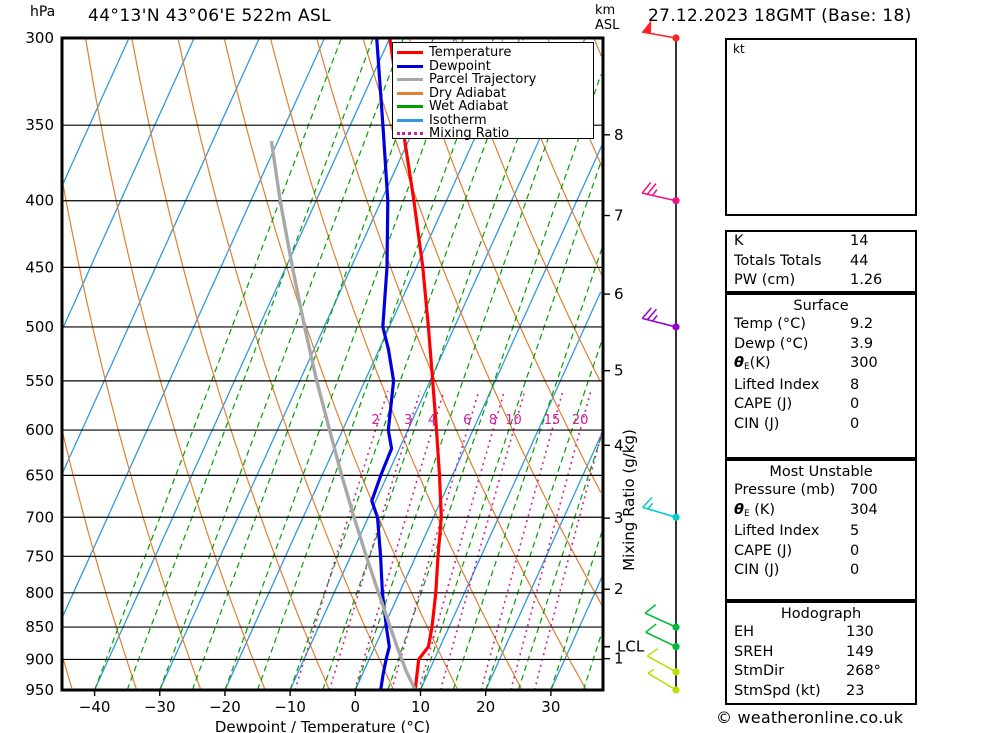 This screenshot has height=733, width=1000. Describe the element at coordinates (410, 93) in the screenshot. I see `legend-swatch-dry-adiabat` at that location.